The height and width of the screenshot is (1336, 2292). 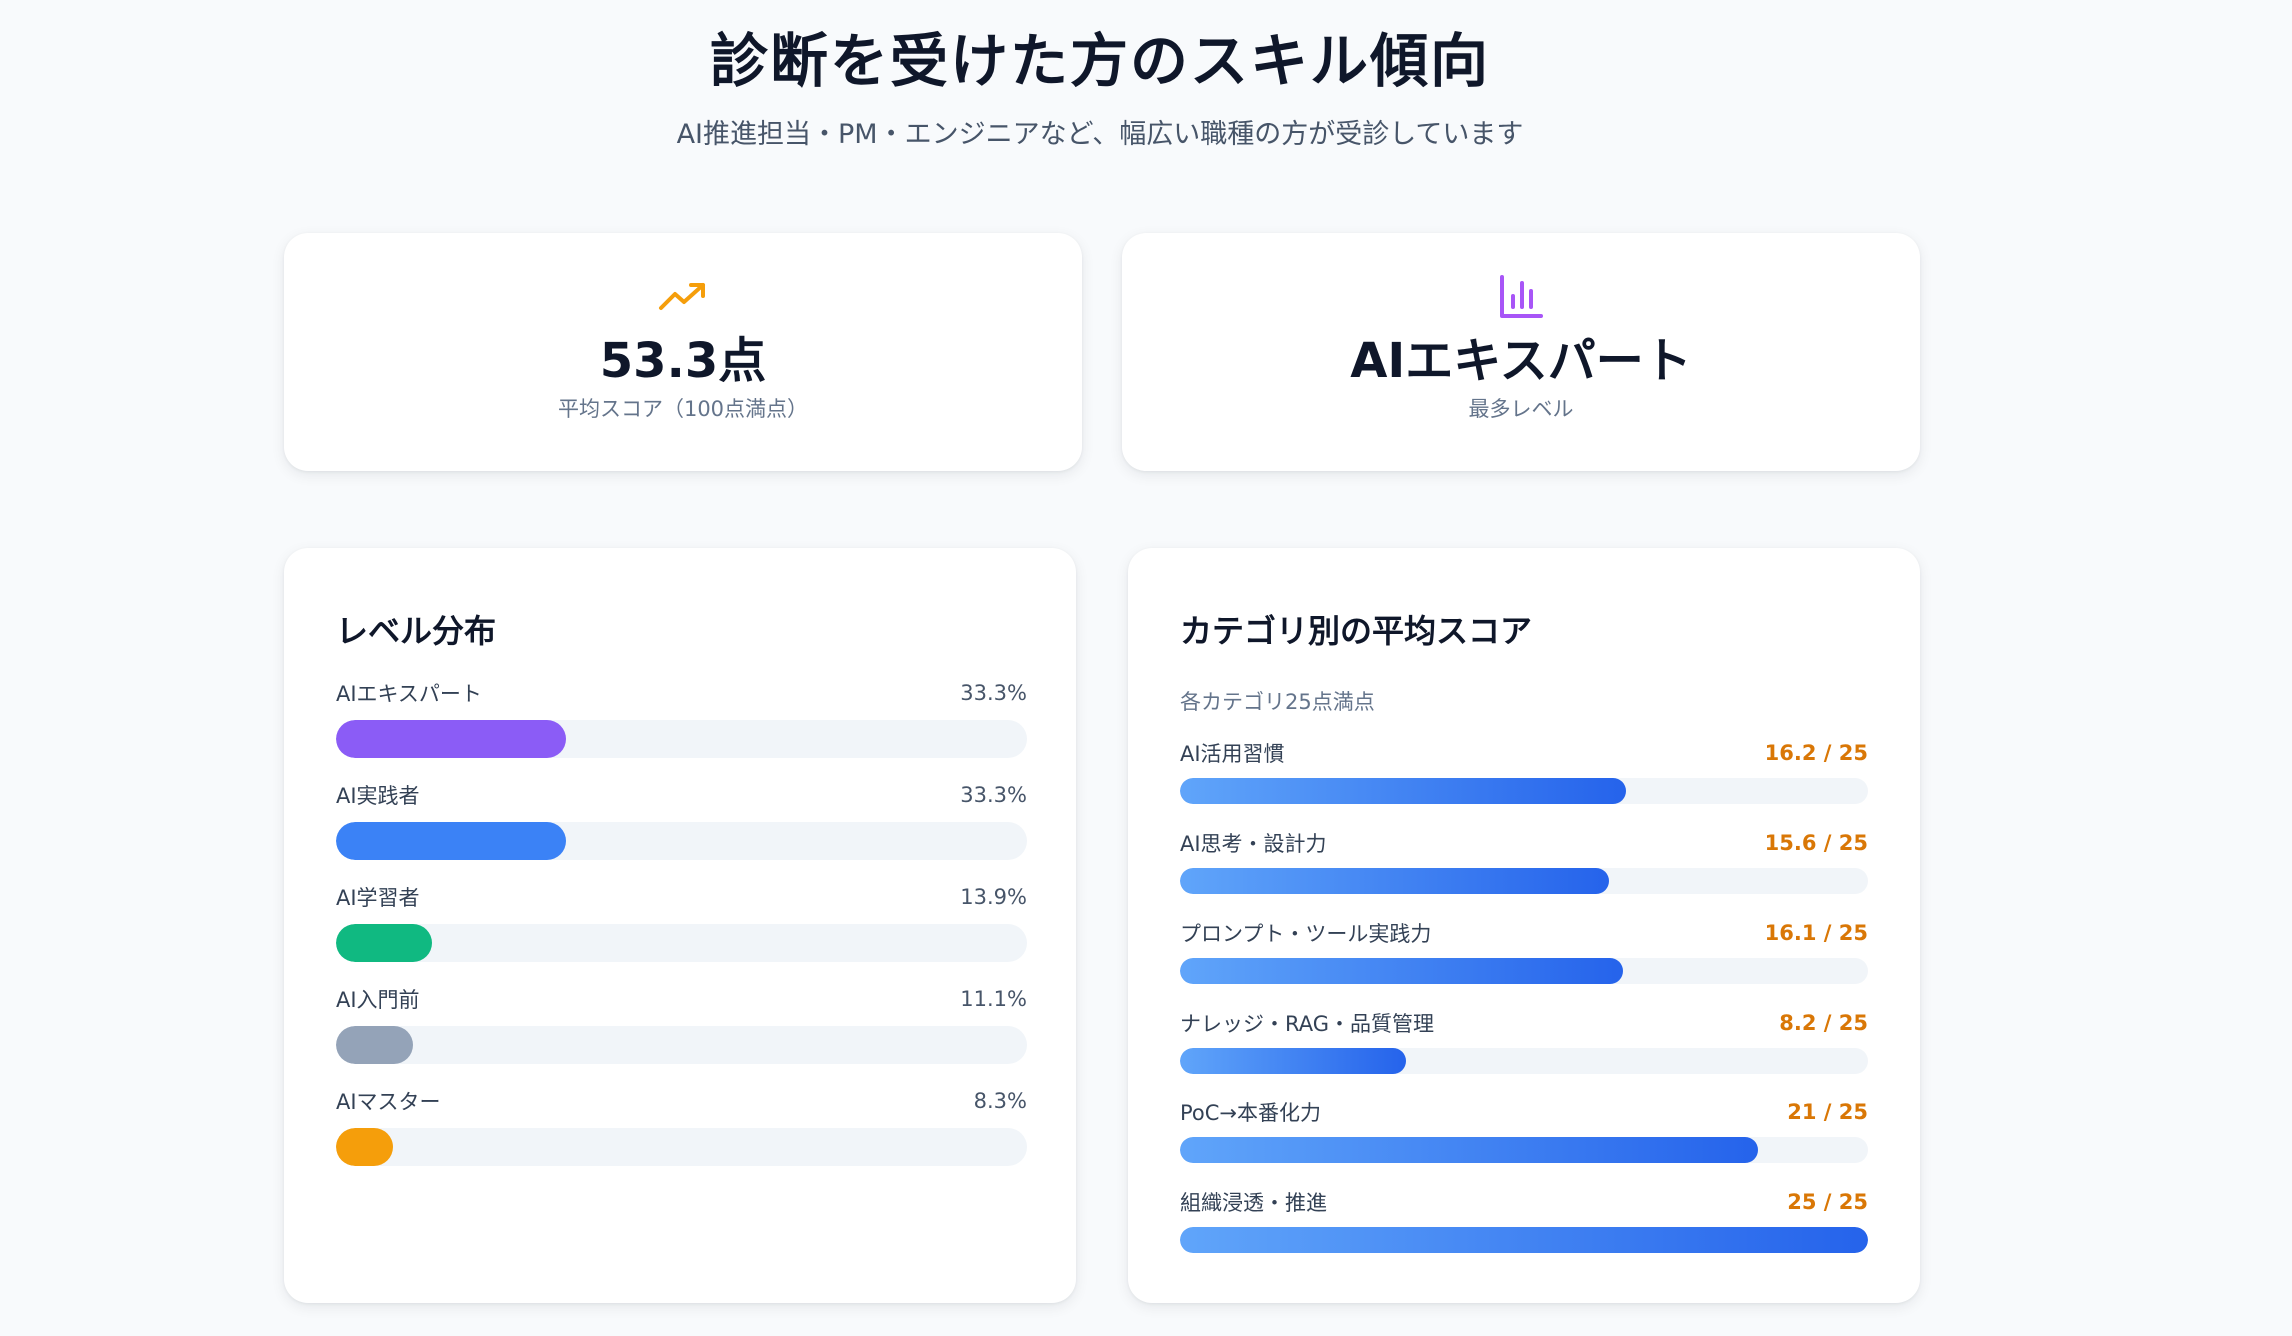 I want to click on level-row-practitioner: AI実践者 33.3%, so click(x=681, y=820).